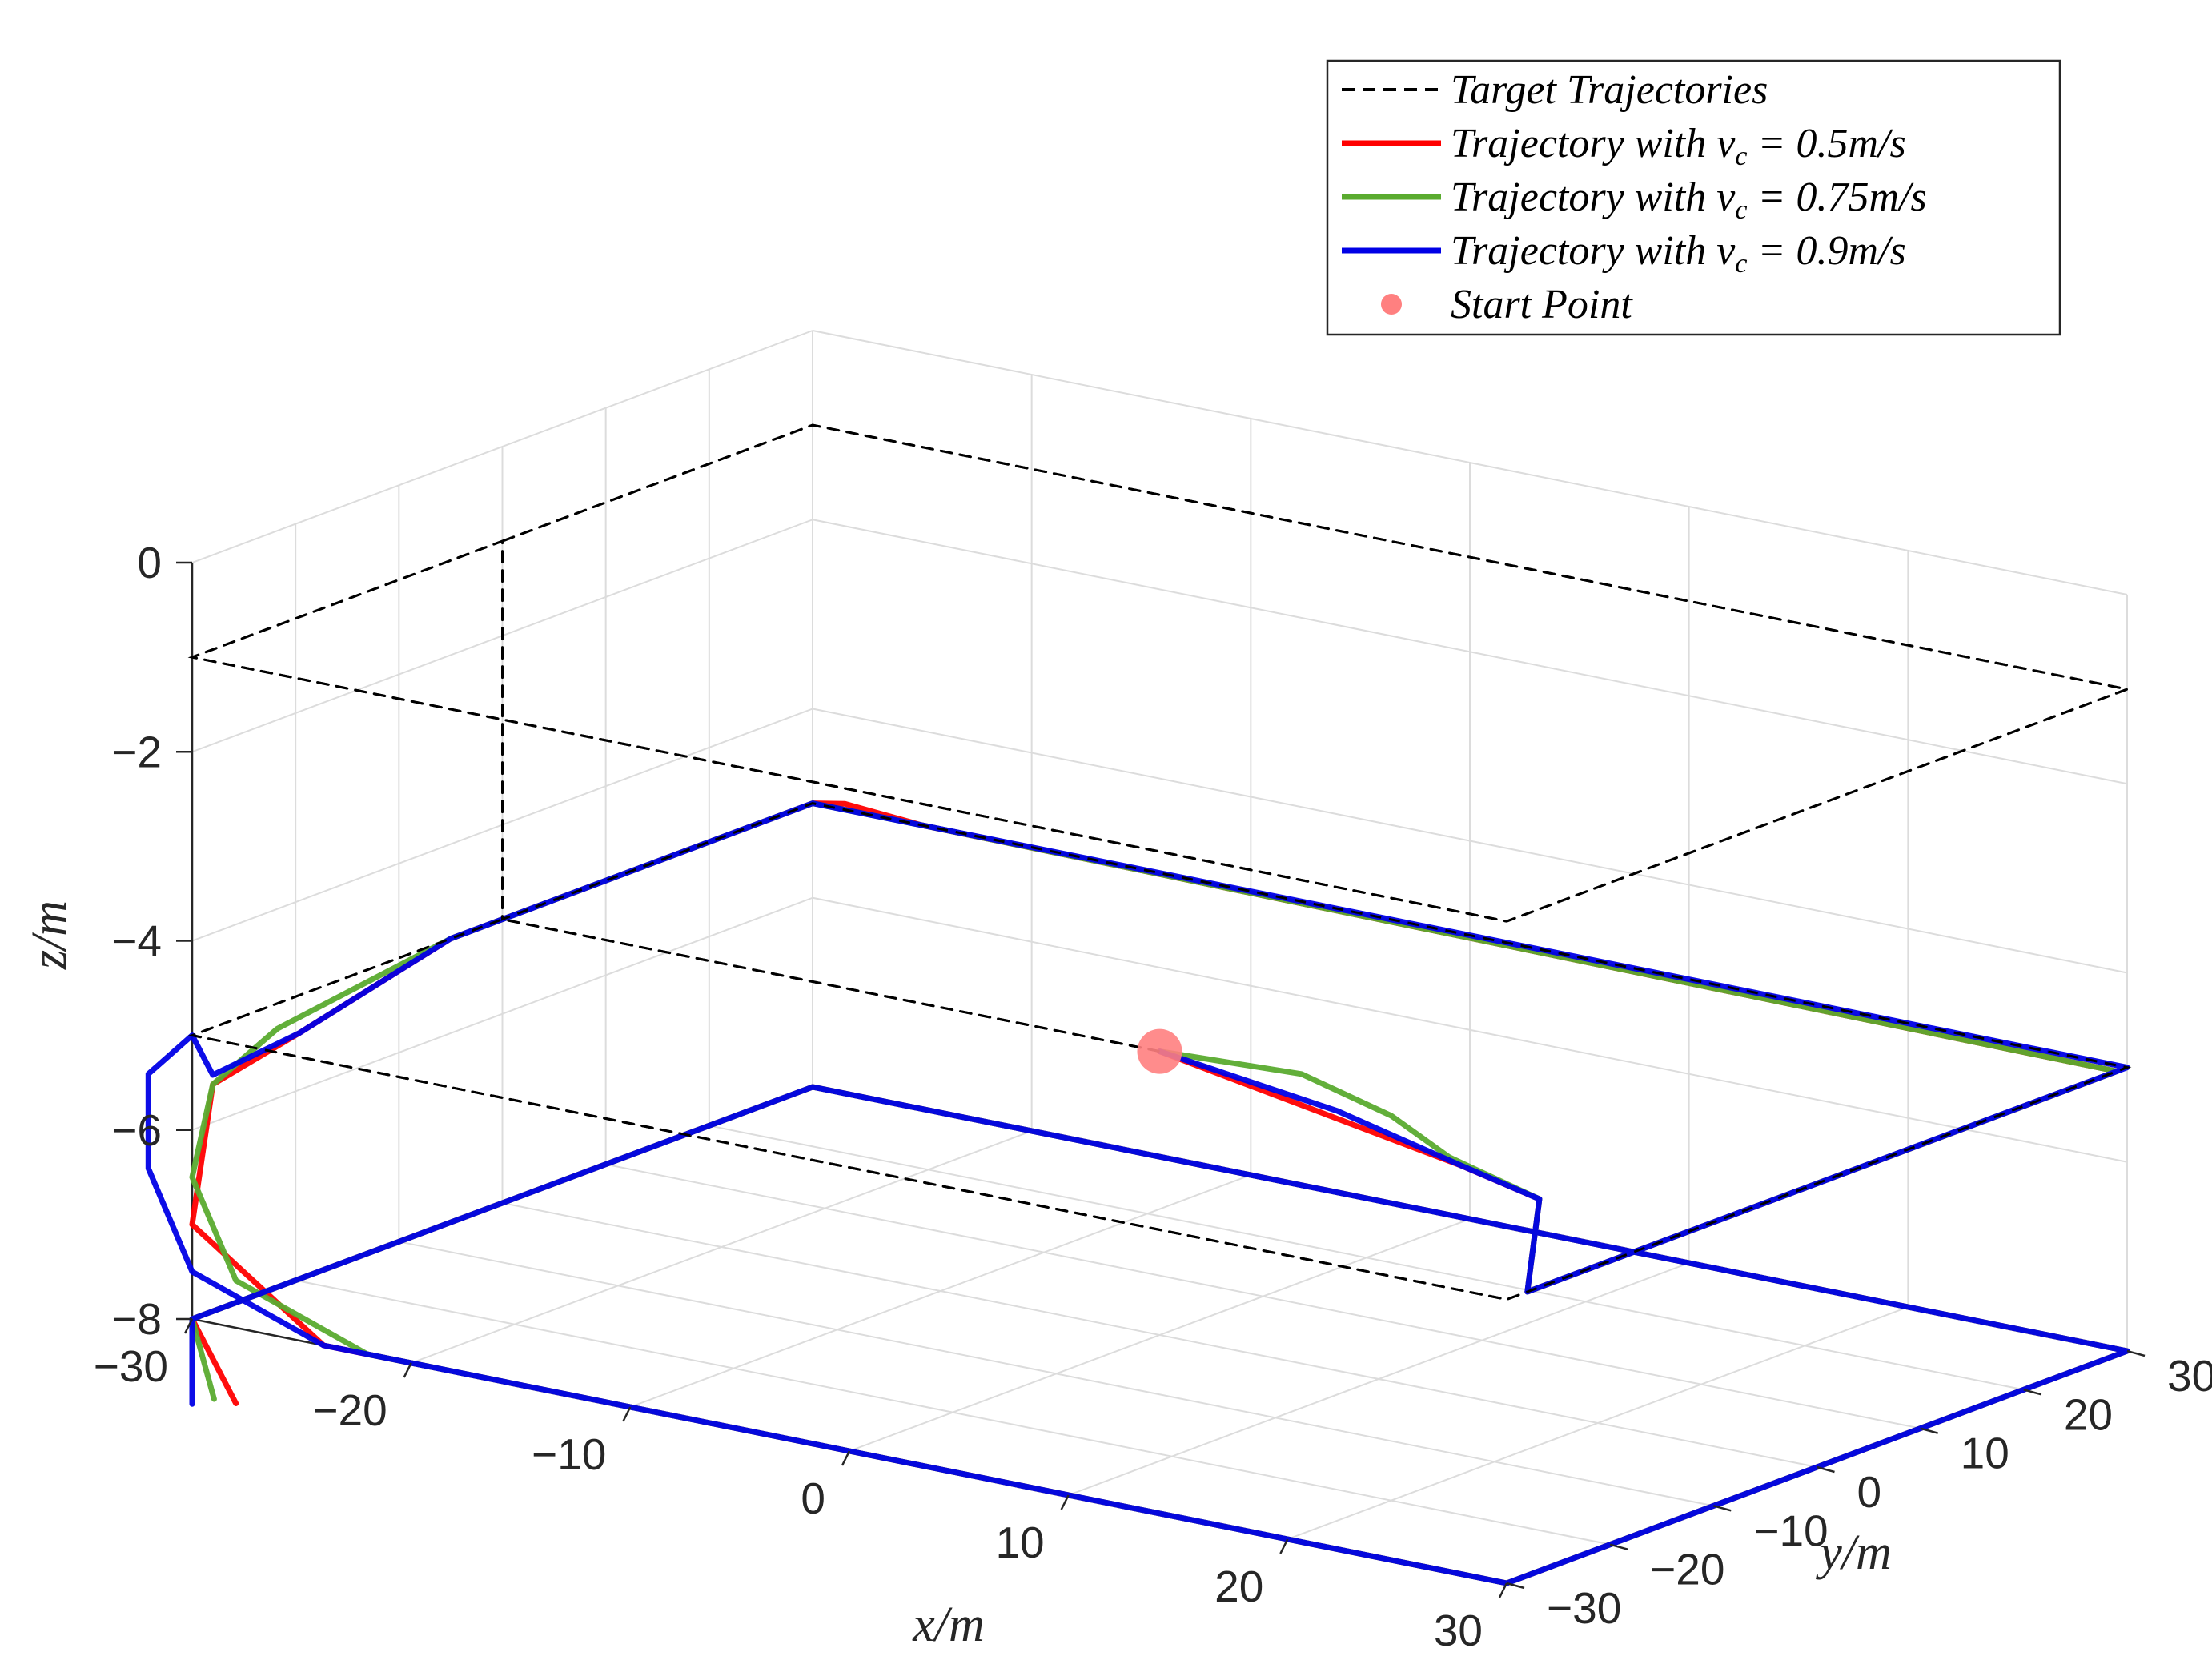 This screenshot has width=2212, height=1680. Describe the element at coordinates (1610, 90) in the screenshot. I see `legend-entry-label: Target Trajectories` at that location.